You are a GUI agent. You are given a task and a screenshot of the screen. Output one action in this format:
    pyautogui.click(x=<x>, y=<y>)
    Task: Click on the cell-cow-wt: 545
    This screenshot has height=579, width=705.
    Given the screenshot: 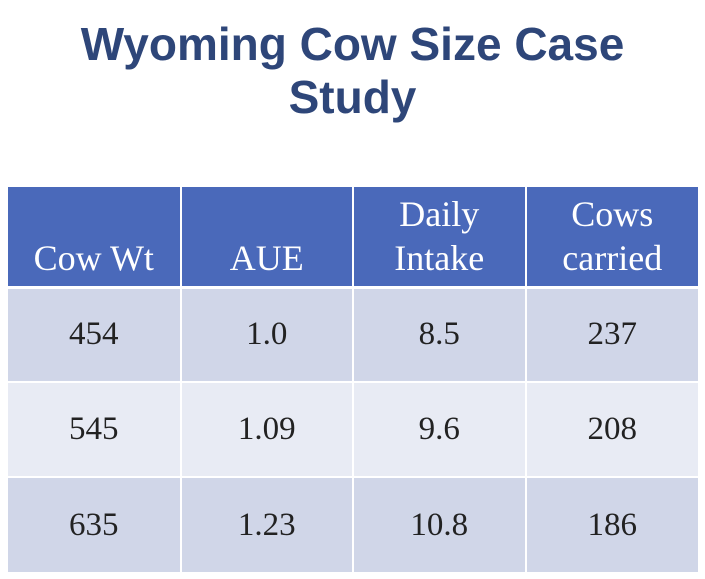 What is the action you would take?
    pyautogui.click(x=95, y=429)
    